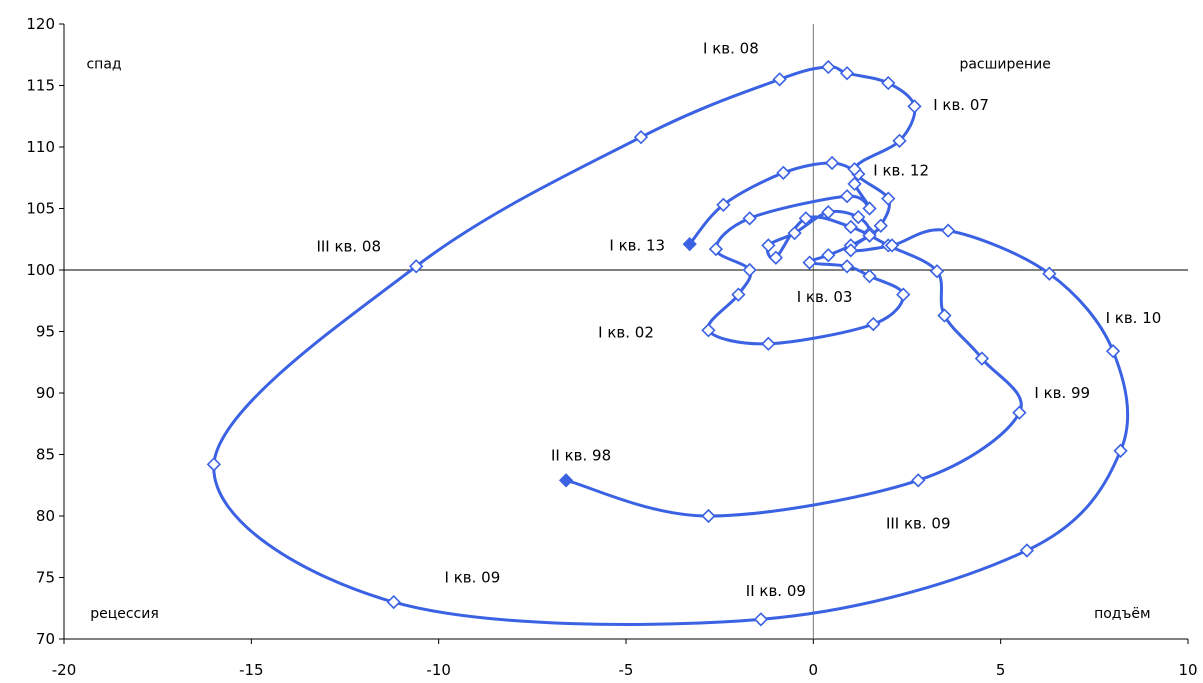 This screenshot has width=1203, height=683. What do you see at coordinates (626, 670) in the screenshot?
I see `x-tick-label: -5` at bounding box center [626, 670].